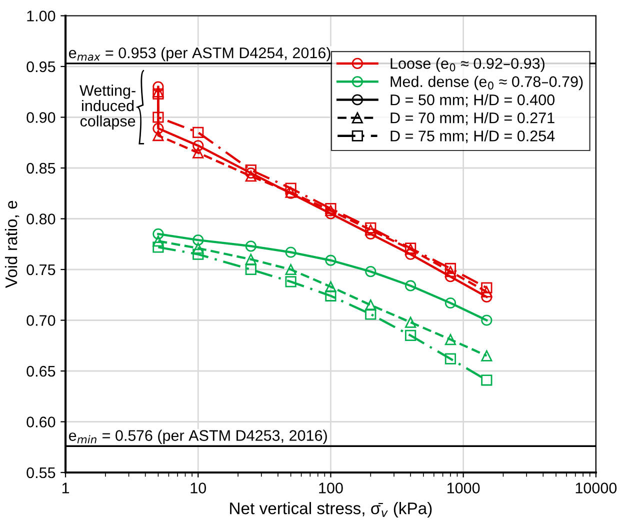 The height and width of the screenshot is (525, 624). I want to click on x-tick-label: 100, so click(331, 488).